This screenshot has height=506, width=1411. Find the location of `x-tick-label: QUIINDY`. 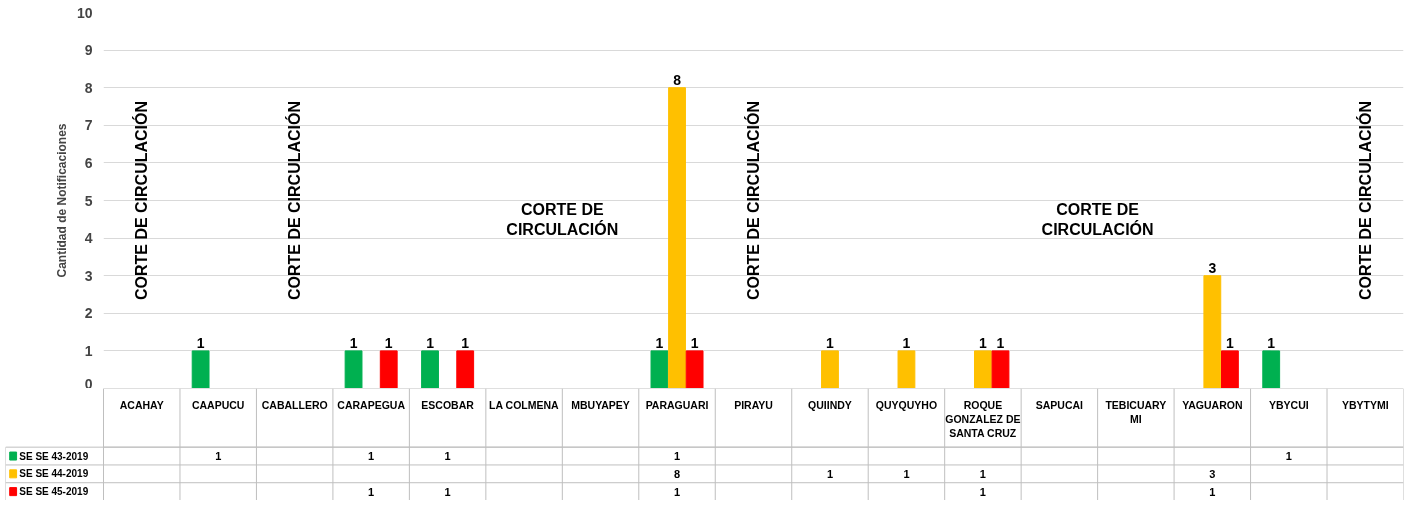

x-tick-label: QUIINDY is located at coordinates (830, 405).